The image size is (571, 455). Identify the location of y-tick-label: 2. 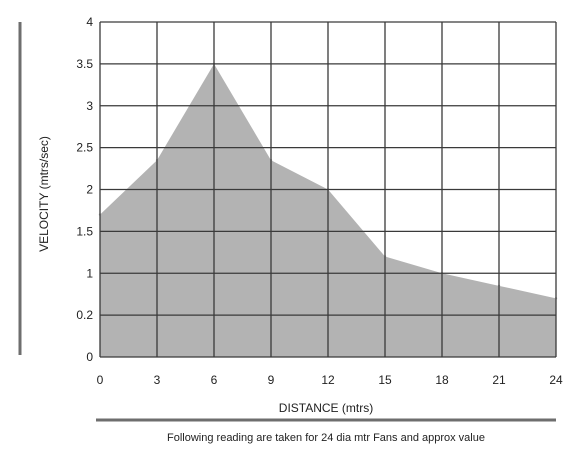
(89, 190).